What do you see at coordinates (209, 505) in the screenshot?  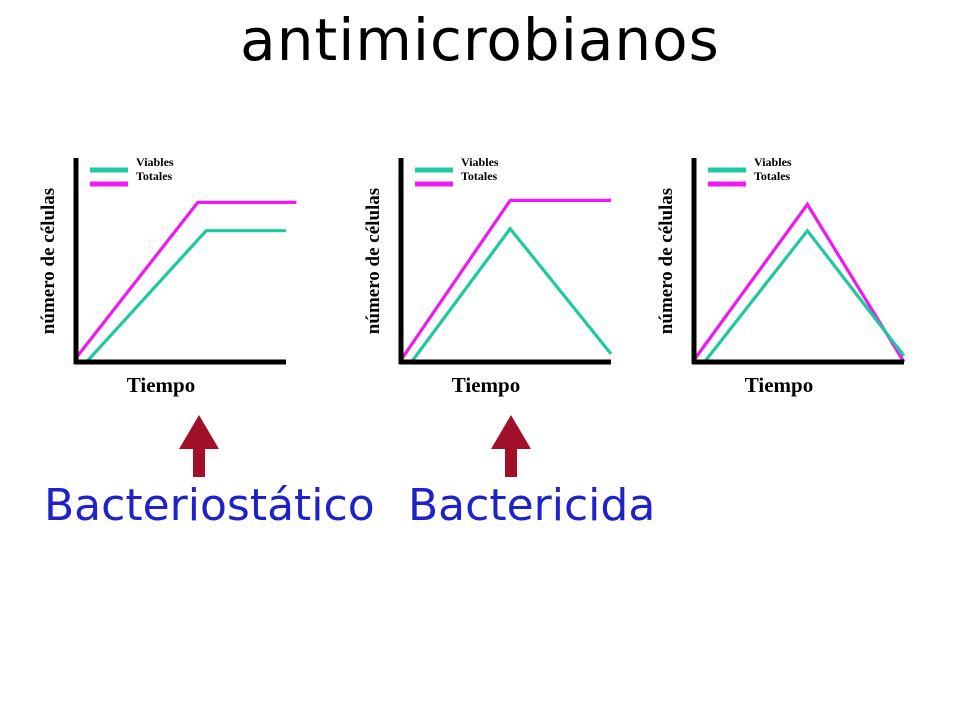 I see `bacteriostatic-label: Bacteriostático` at bounding box center [209, 505].